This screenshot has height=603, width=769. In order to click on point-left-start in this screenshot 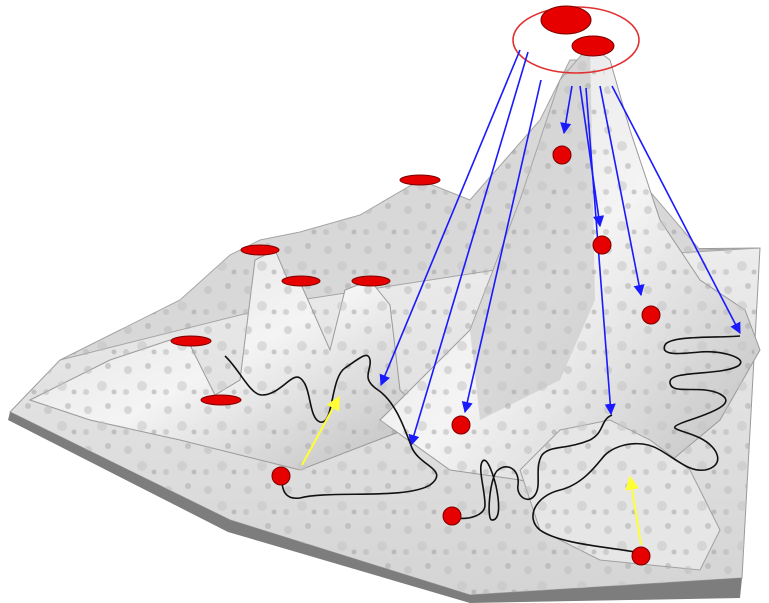, I will do `click(281, 476)`.